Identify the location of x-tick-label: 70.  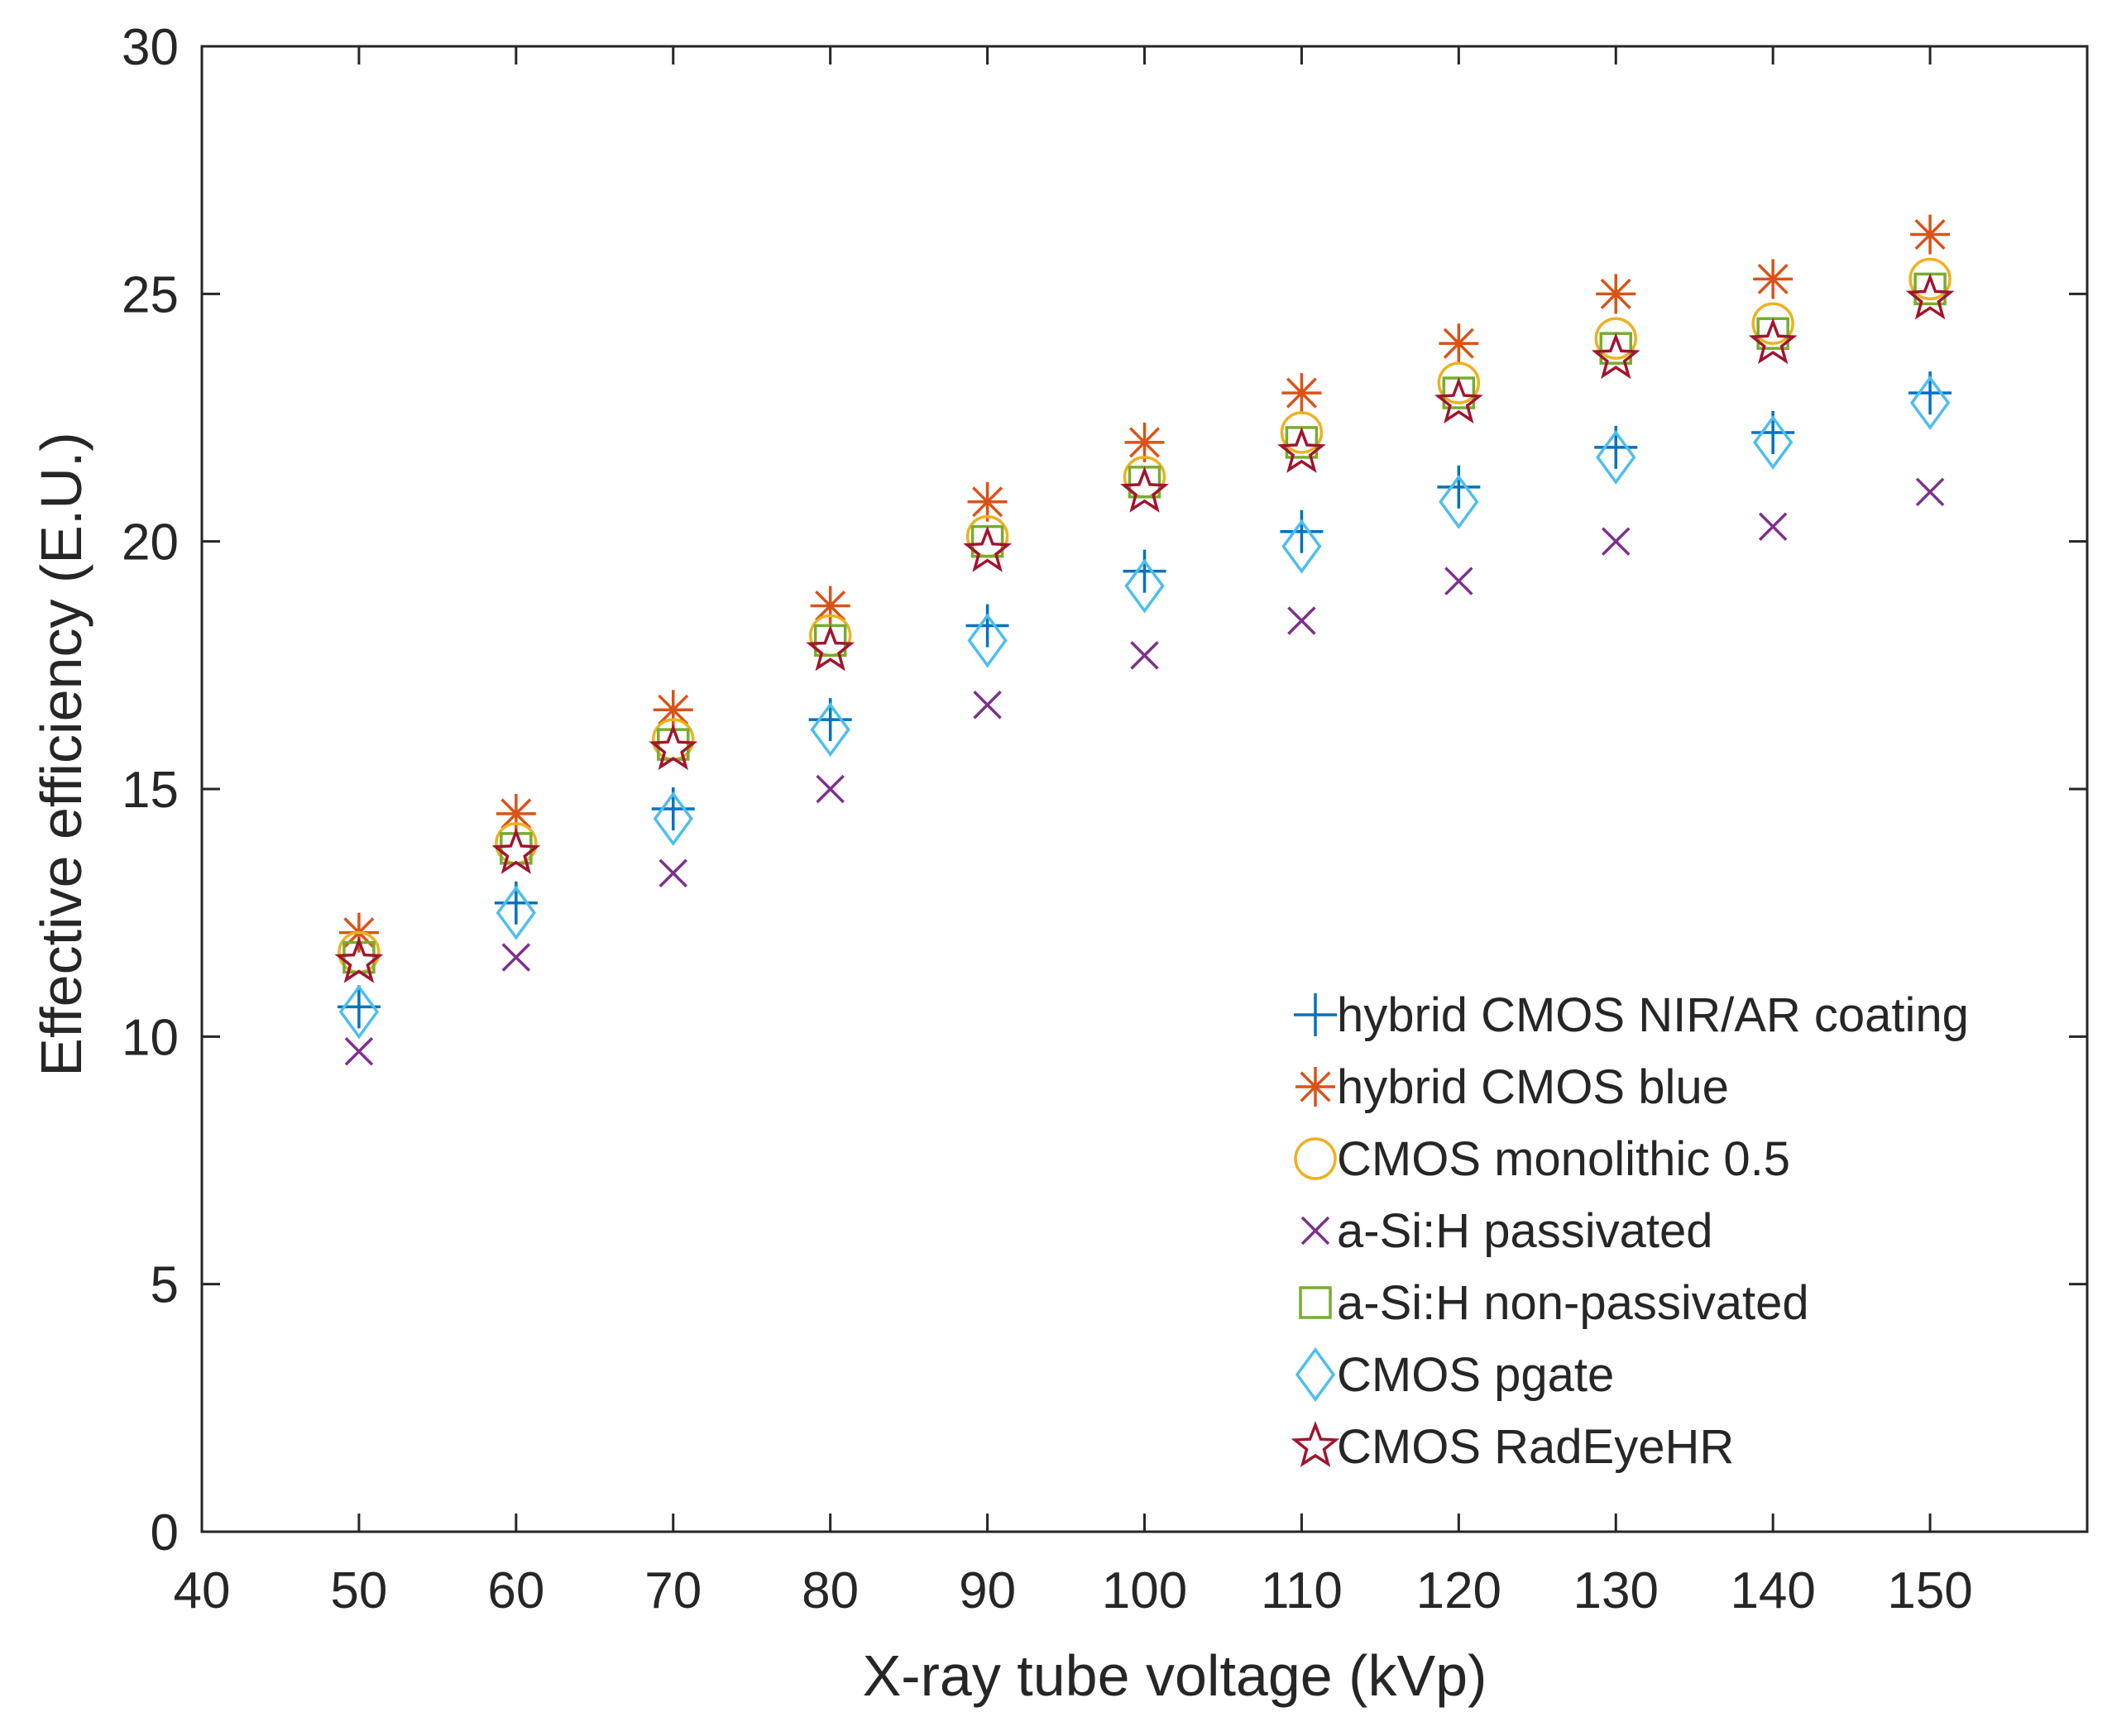
(673, 1590).